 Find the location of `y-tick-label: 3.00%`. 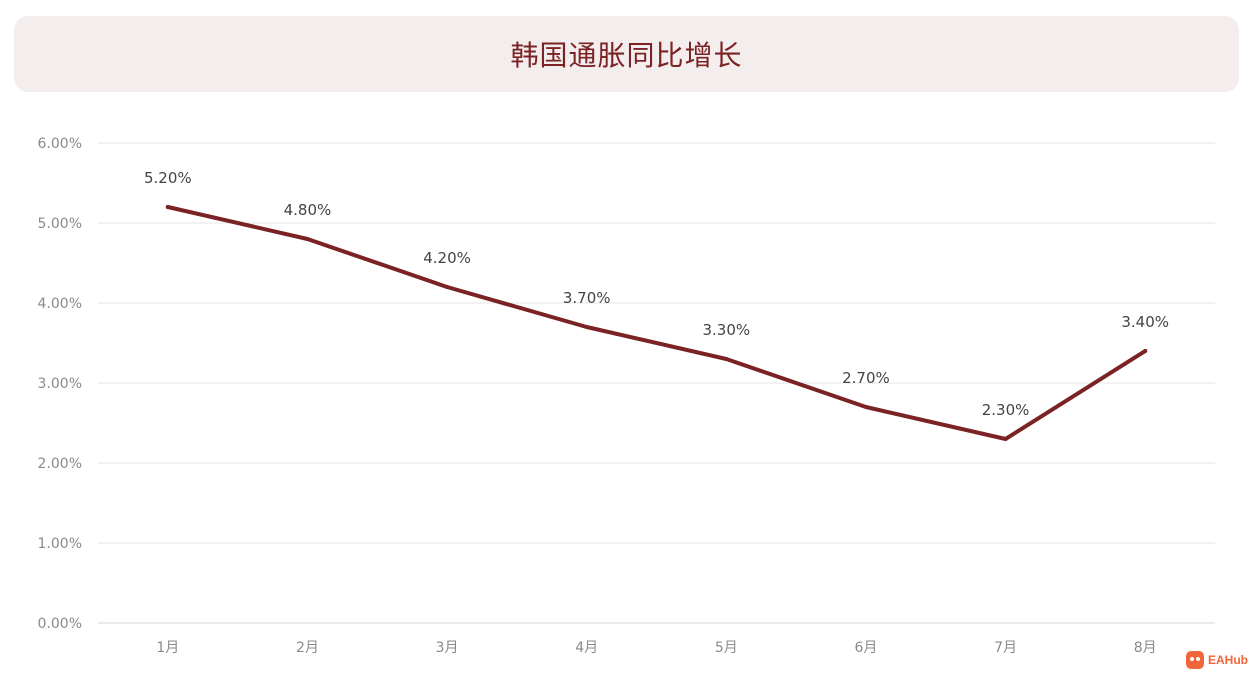

y-tick-label: 3.00% is located at coordinates (60, 384).